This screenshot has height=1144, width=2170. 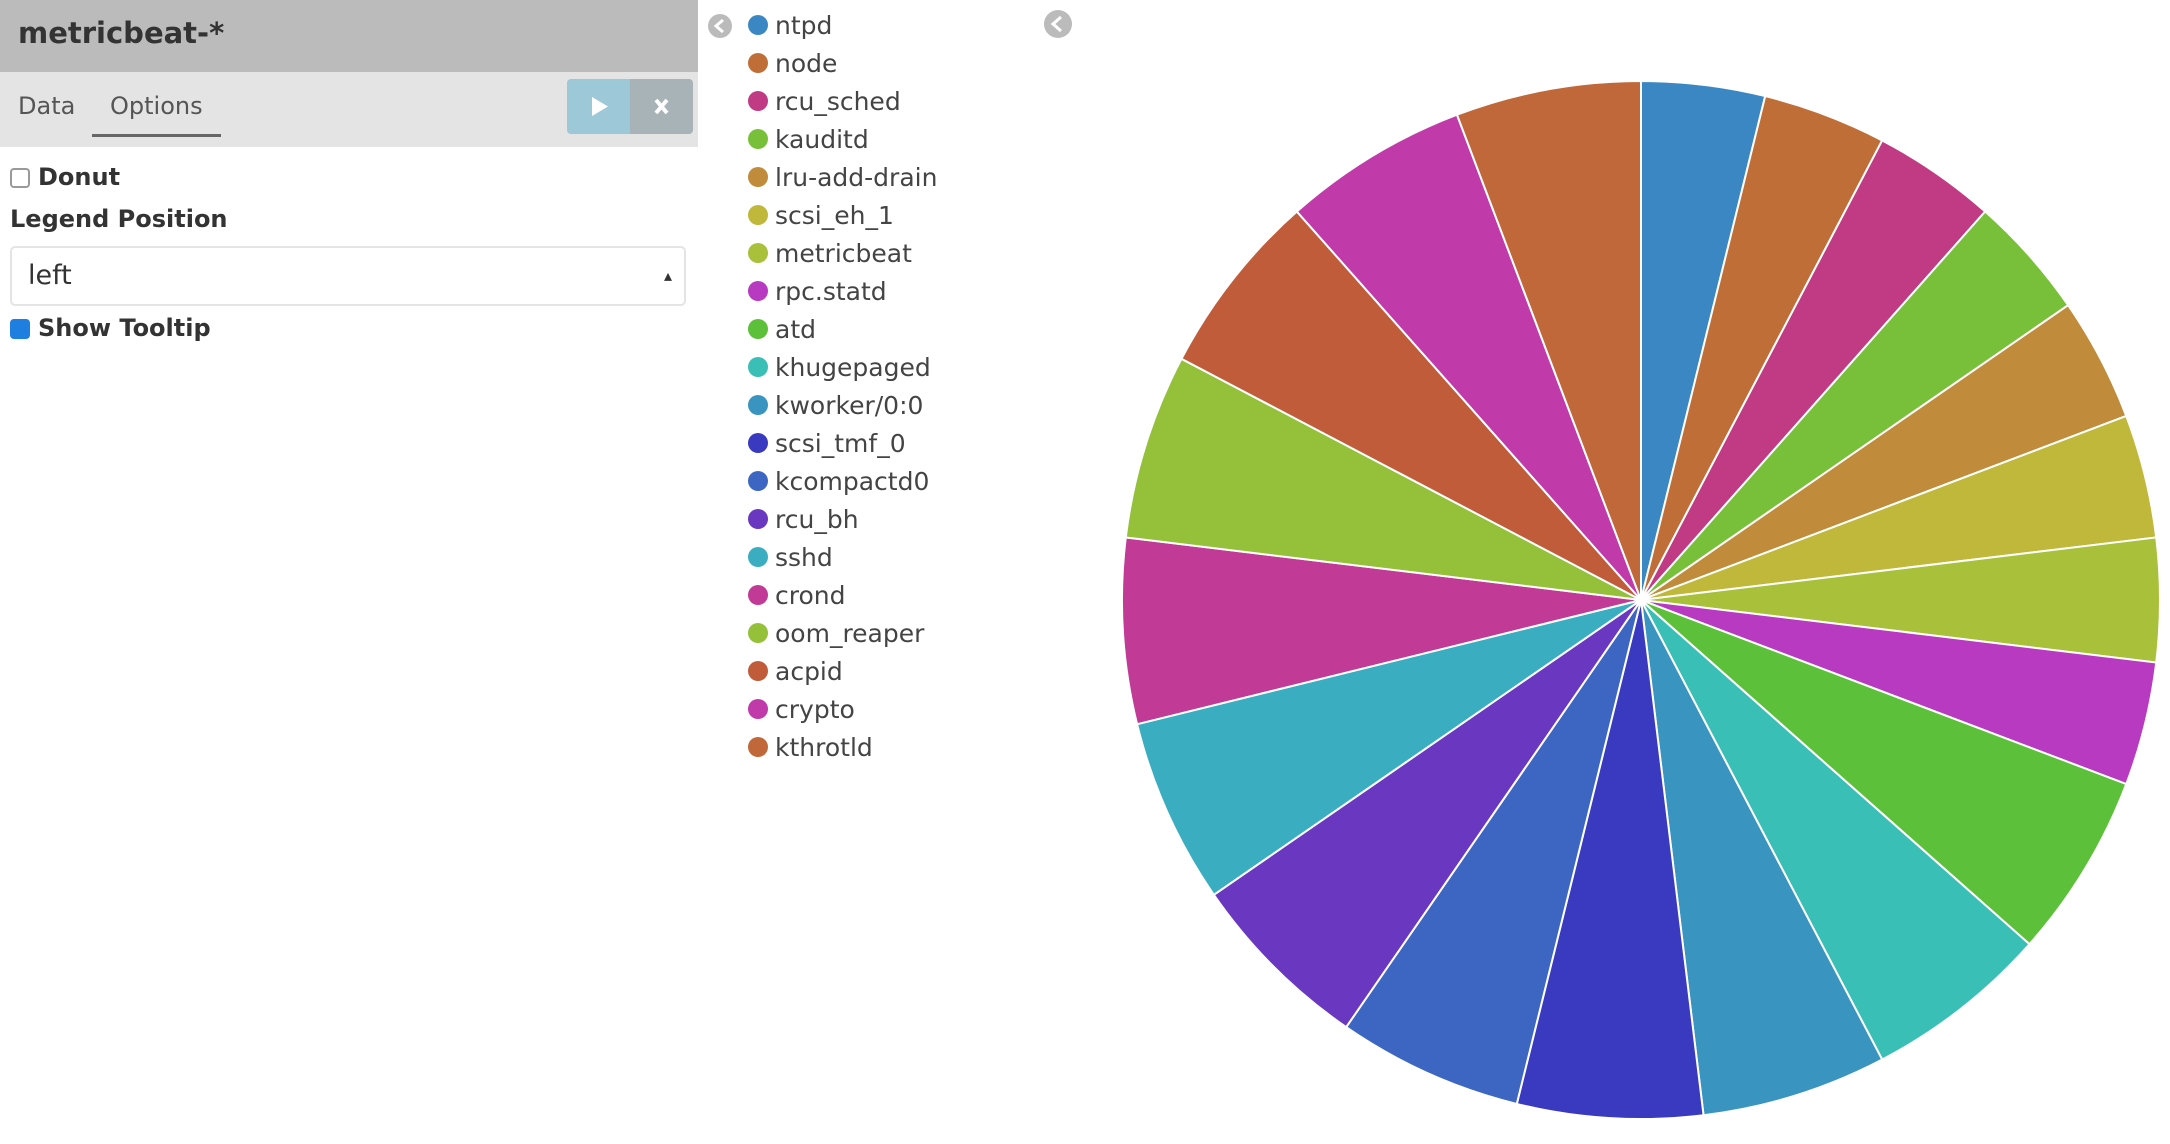 I want to click on label: Show Tooltip, so click(x=124, y=328).